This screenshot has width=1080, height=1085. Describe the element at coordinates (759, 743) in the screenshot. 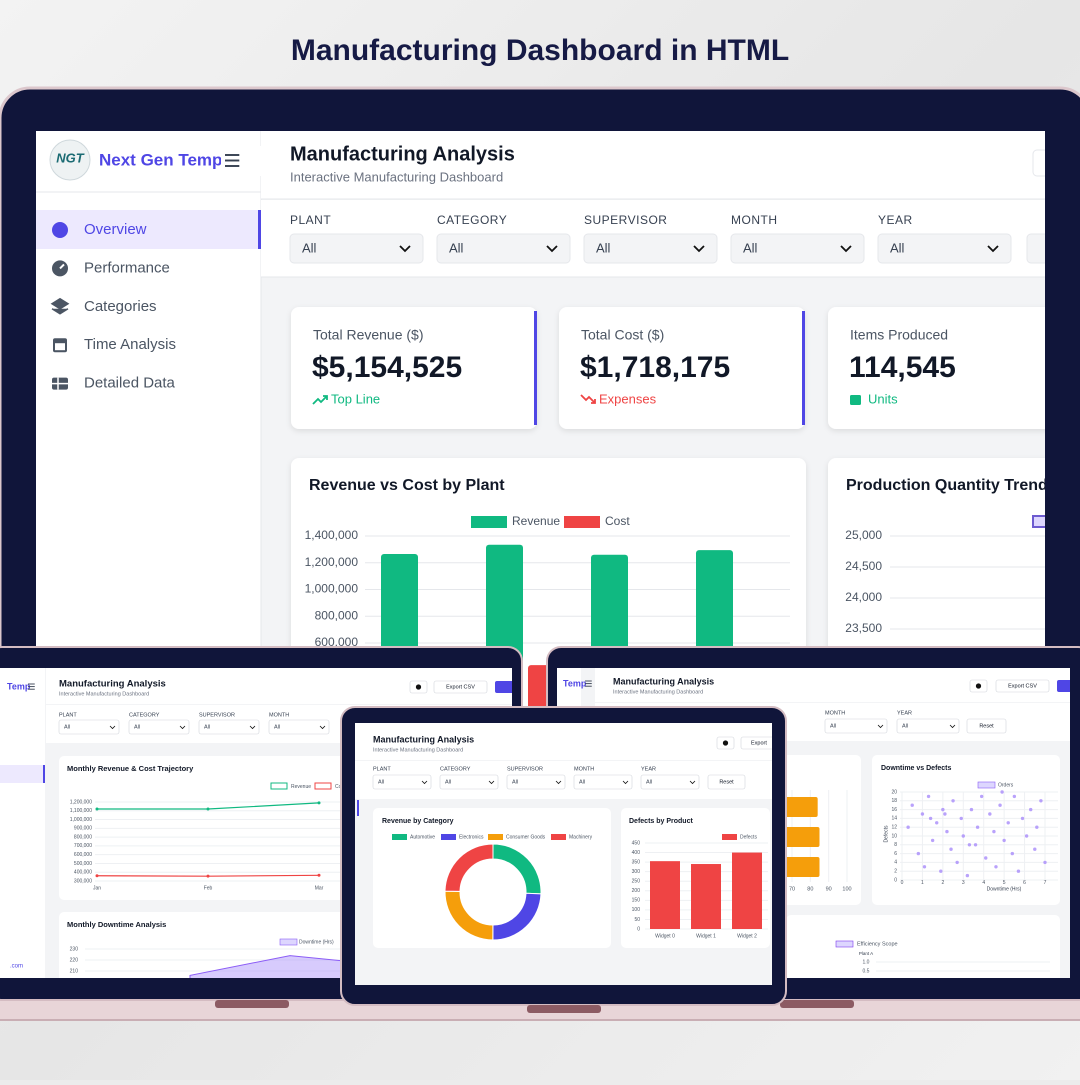

I see `button-label: Export` at that location.